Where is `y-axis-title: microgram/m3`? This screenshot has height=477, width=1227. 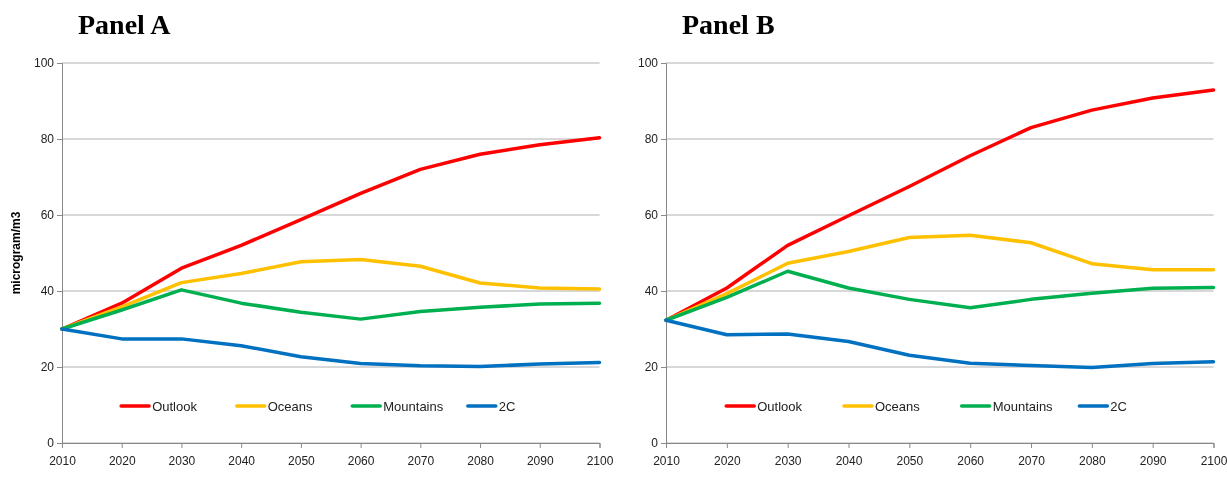
y-axis-title: microgram/m3 is located at coordinates (16, 253).